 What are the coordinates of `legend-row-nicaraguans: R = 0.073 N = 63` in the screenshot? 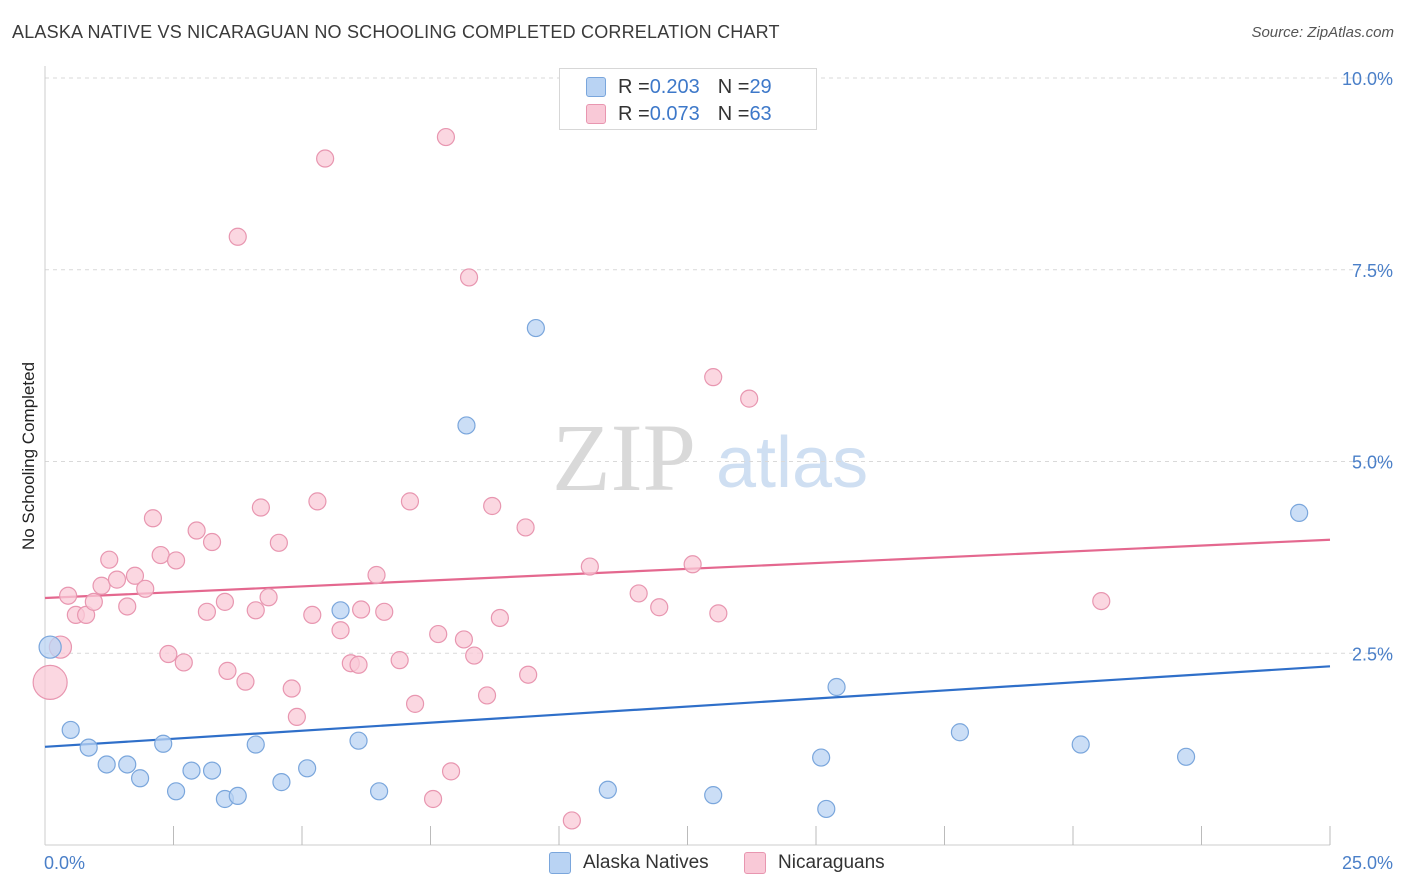 It's located at (679, 114).